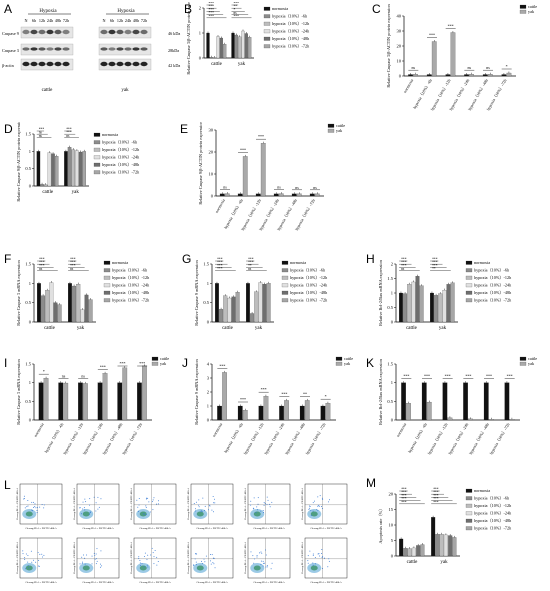  I want to click on legend-label: hypoxia（10%）-48h, so click(309, 292).